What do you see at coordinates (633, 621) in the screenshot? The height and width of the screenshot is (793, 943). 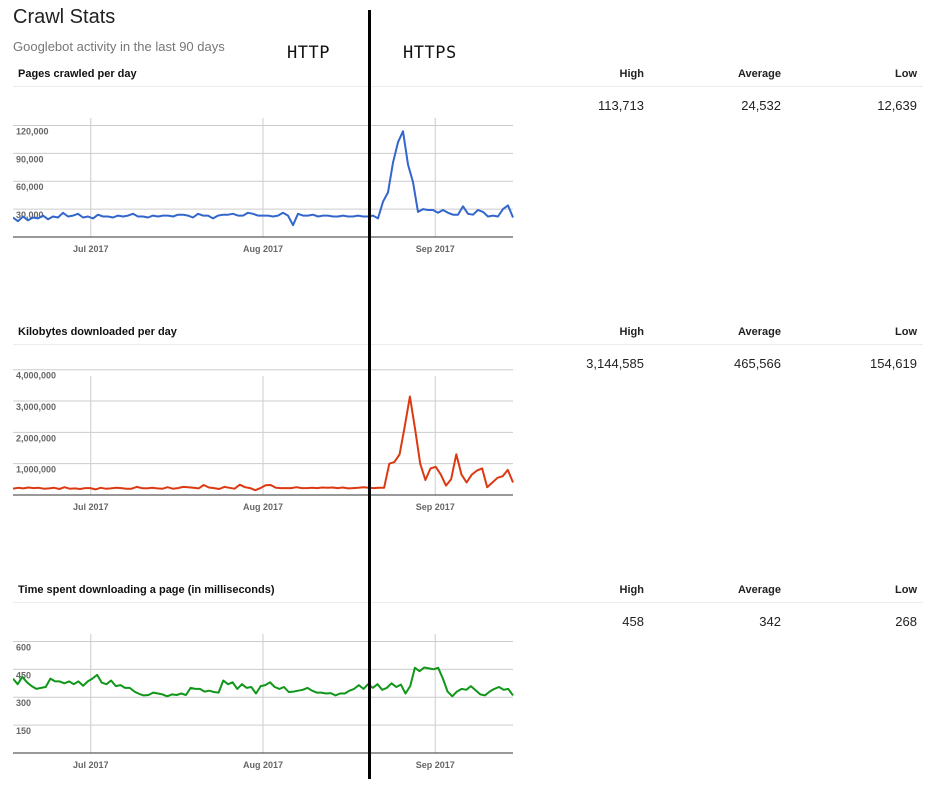 I see `high-value: 458` at bounding box center [633, 621].